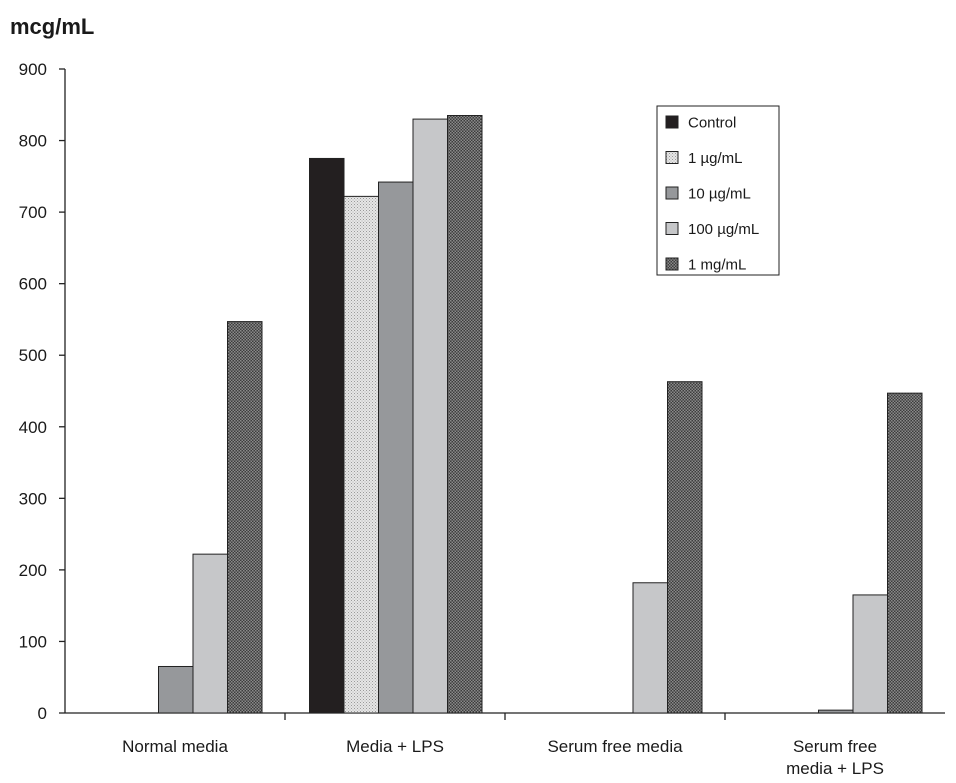  What do you see at coordinates (175, 746) in the screenshot?
I see `x-category-label: Normal media` at bounding box center [175, 746].